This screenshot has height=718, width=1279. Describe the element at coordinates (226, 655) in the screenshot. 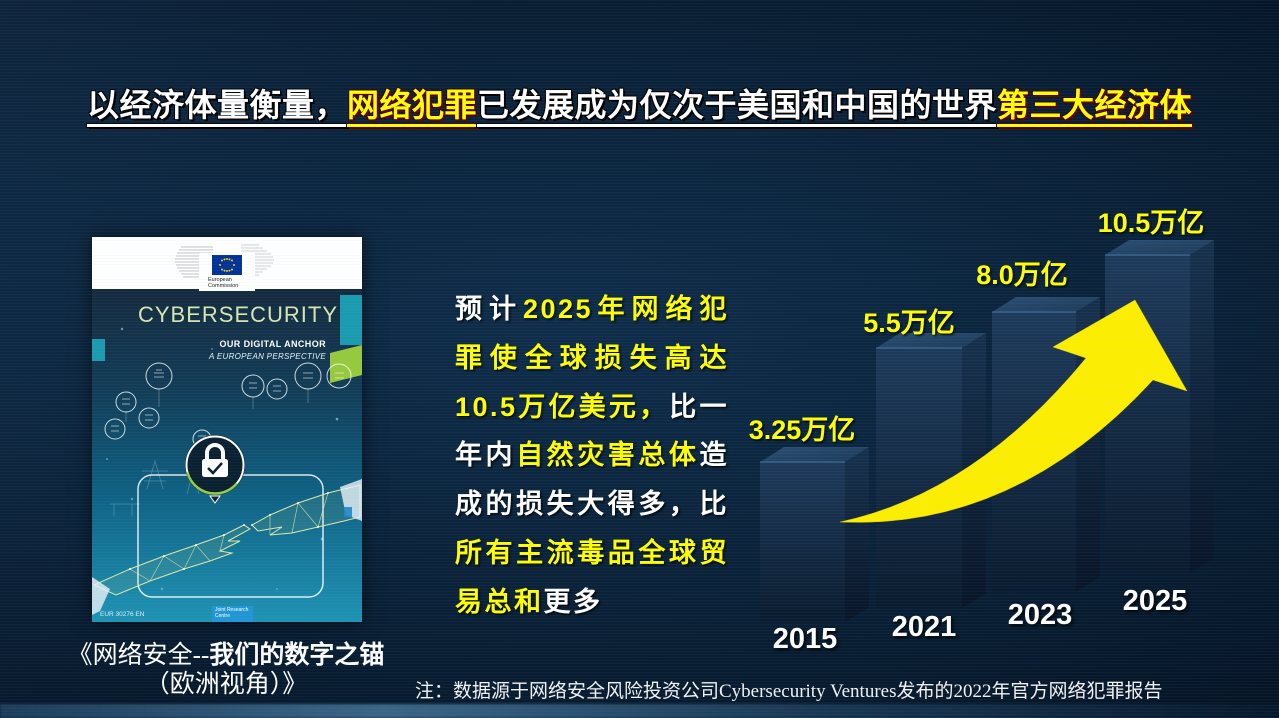

I see `book-caption-line1: 《网络安全--我们的数字之锚` at that location.